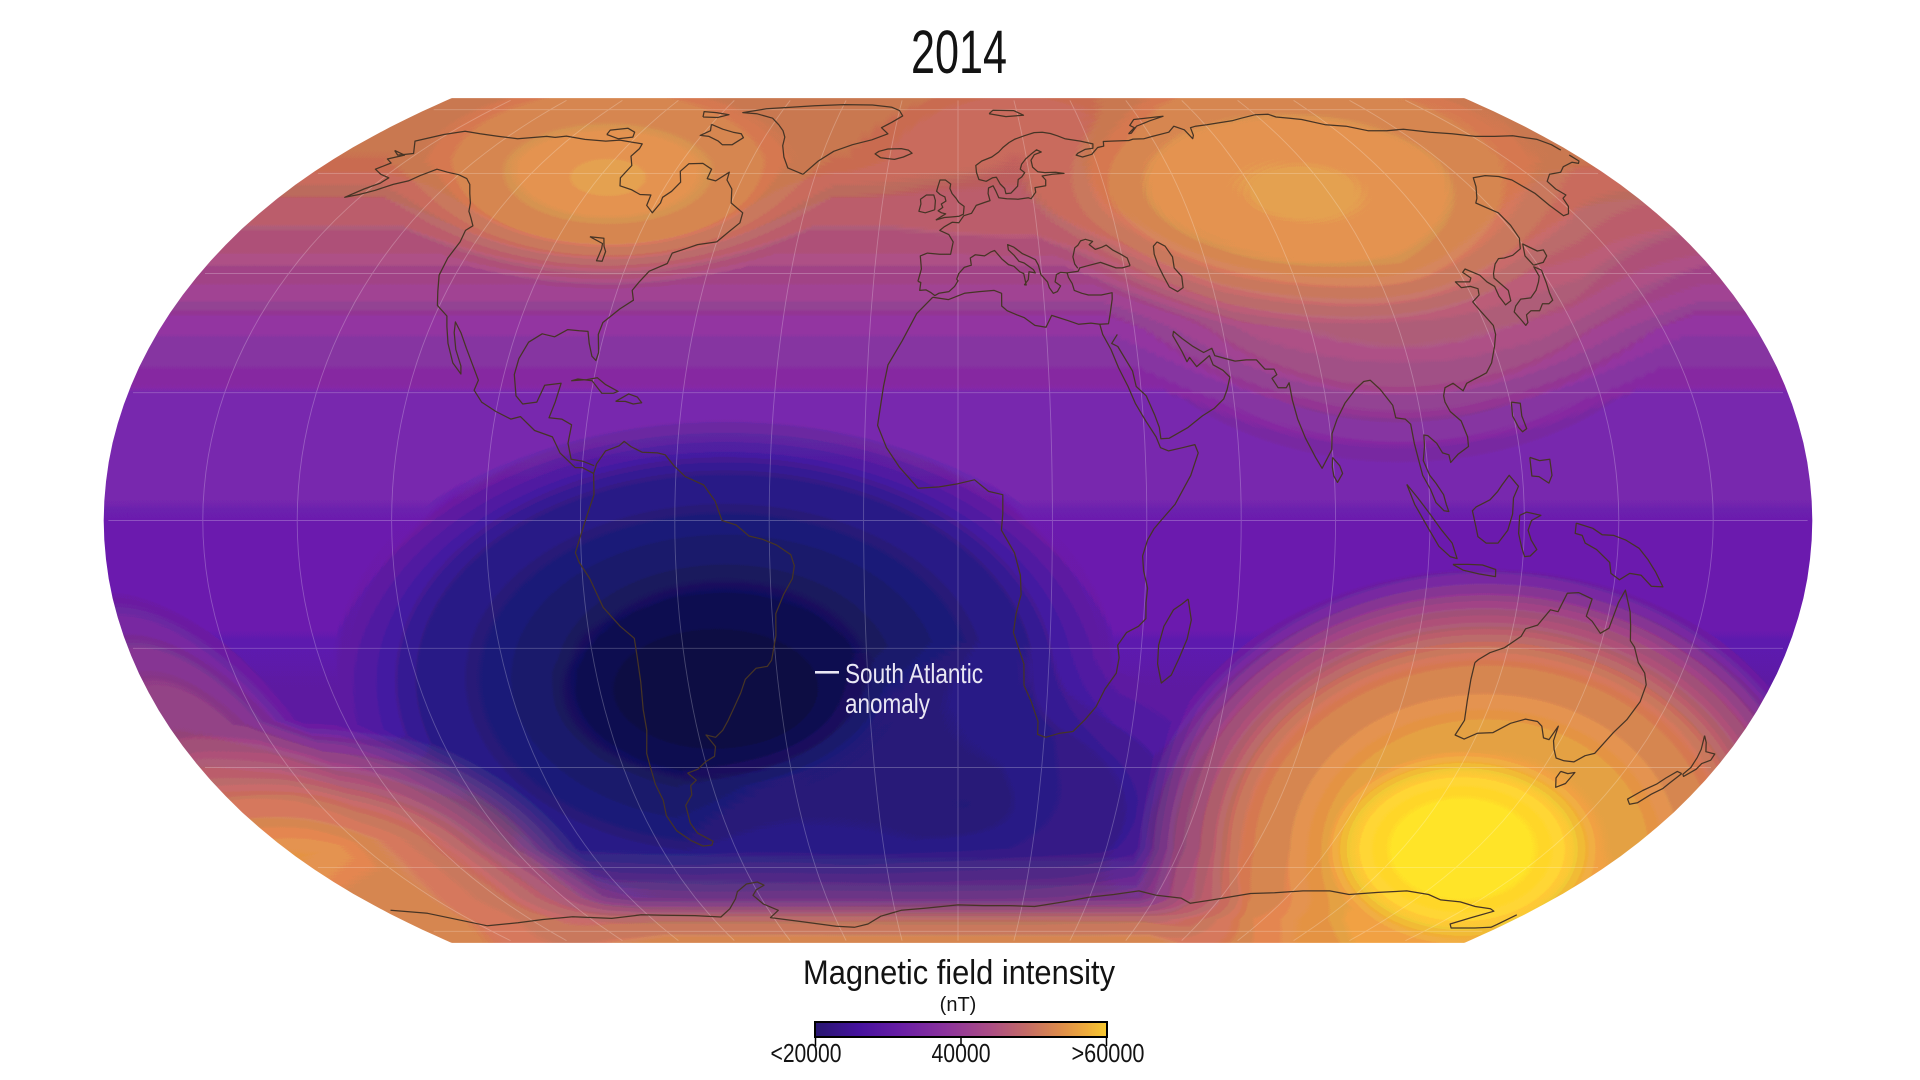 This screenshot has width=1920, height=1080. What do you see at coordinates (958, 1005) in the screenshot?
I see `svg-text: (nT)` at bounding box center [958, 1005].